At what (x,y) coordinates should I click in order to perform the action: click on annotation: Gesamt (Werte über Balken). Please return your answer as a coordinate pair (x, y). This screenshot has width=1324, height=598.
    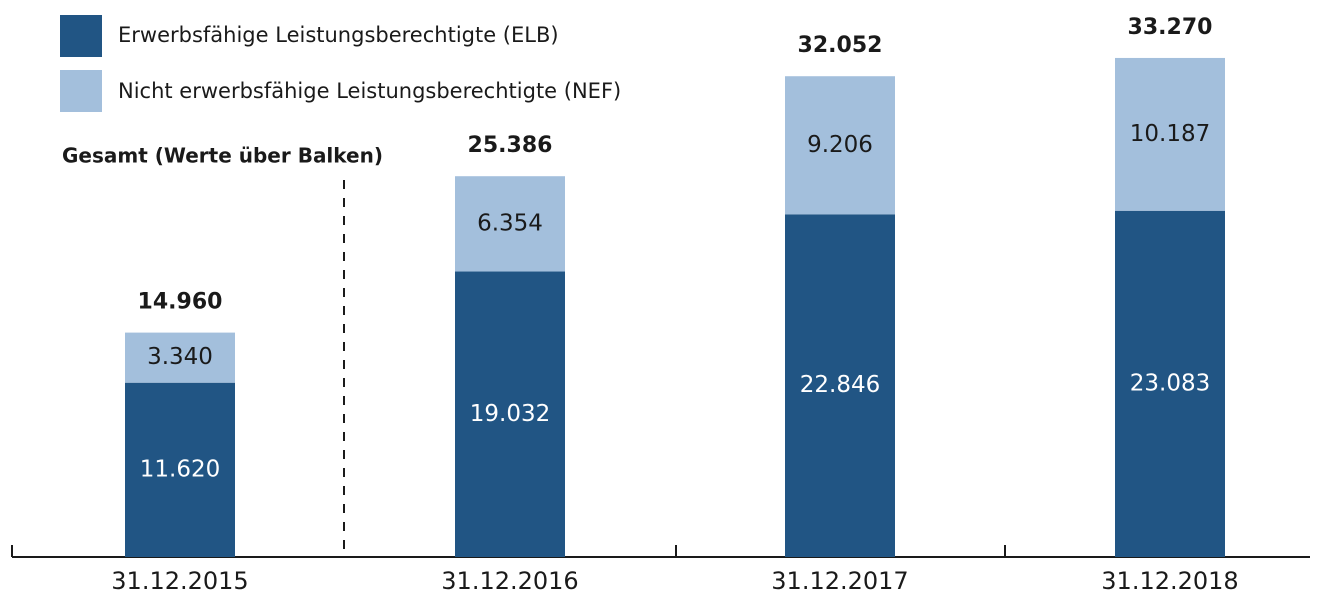
    Looking at the image, I should click on (222, 156).